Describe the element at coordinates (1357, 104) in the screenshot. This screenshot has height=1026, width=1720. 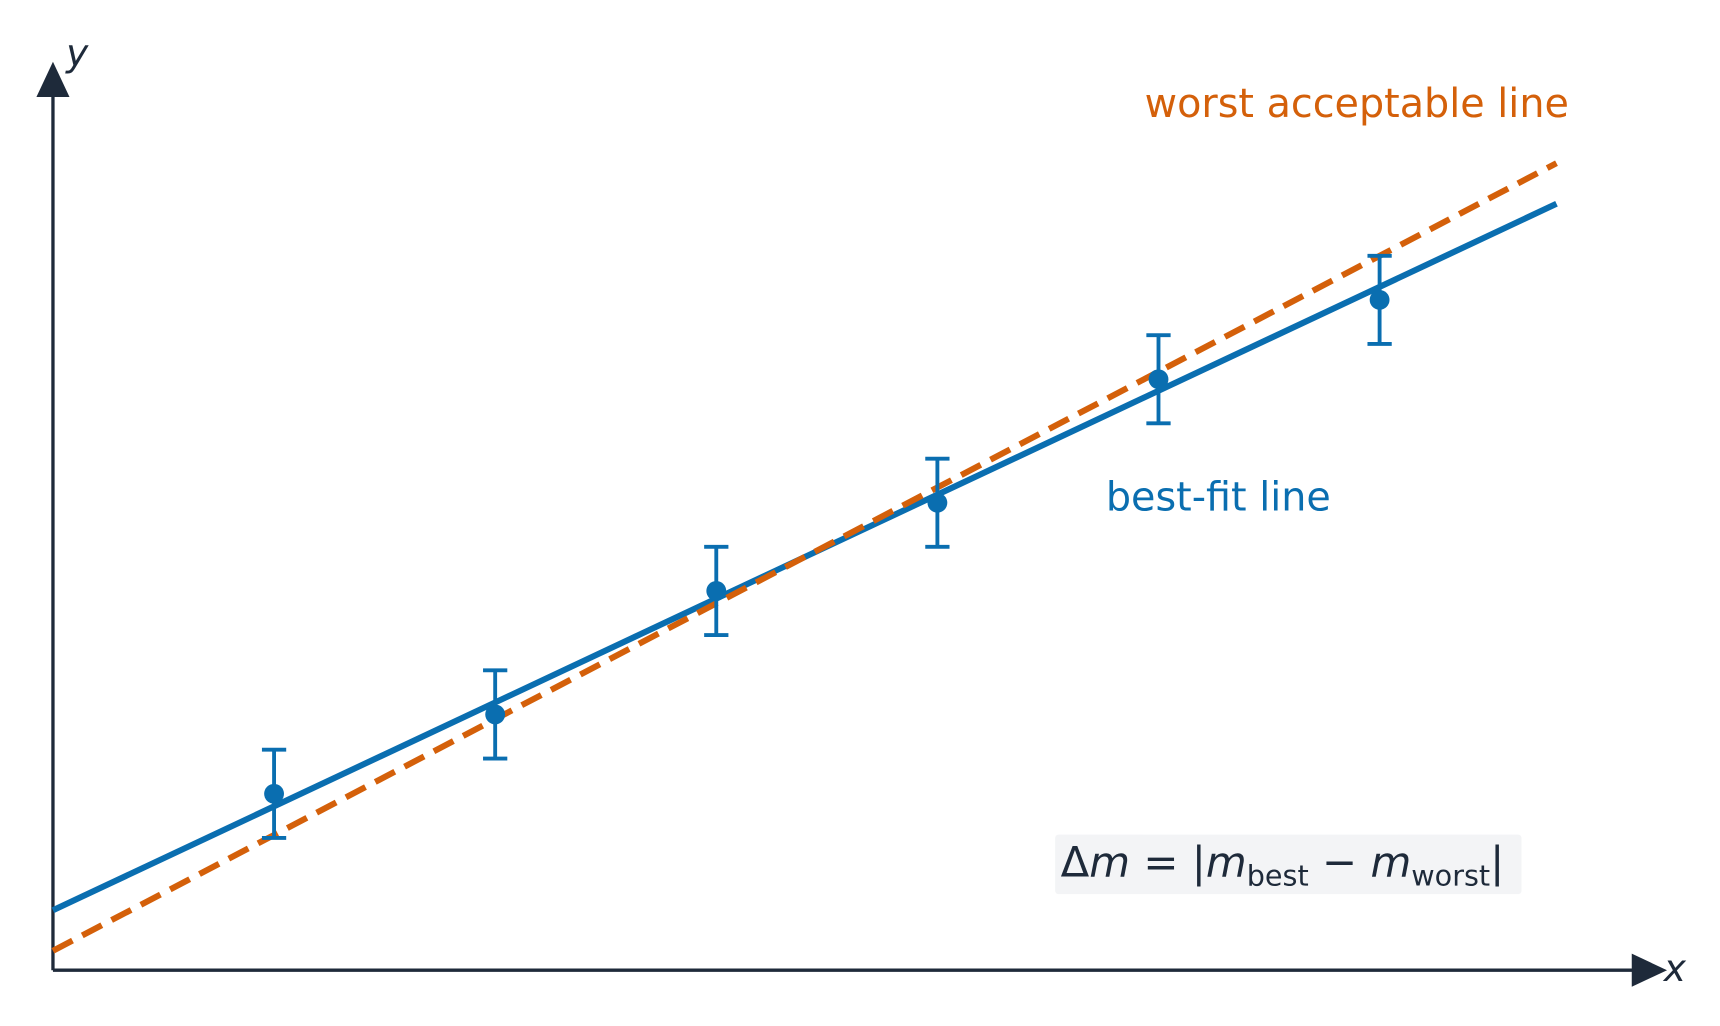
I see `line-label: worst acceptable line` at that location.